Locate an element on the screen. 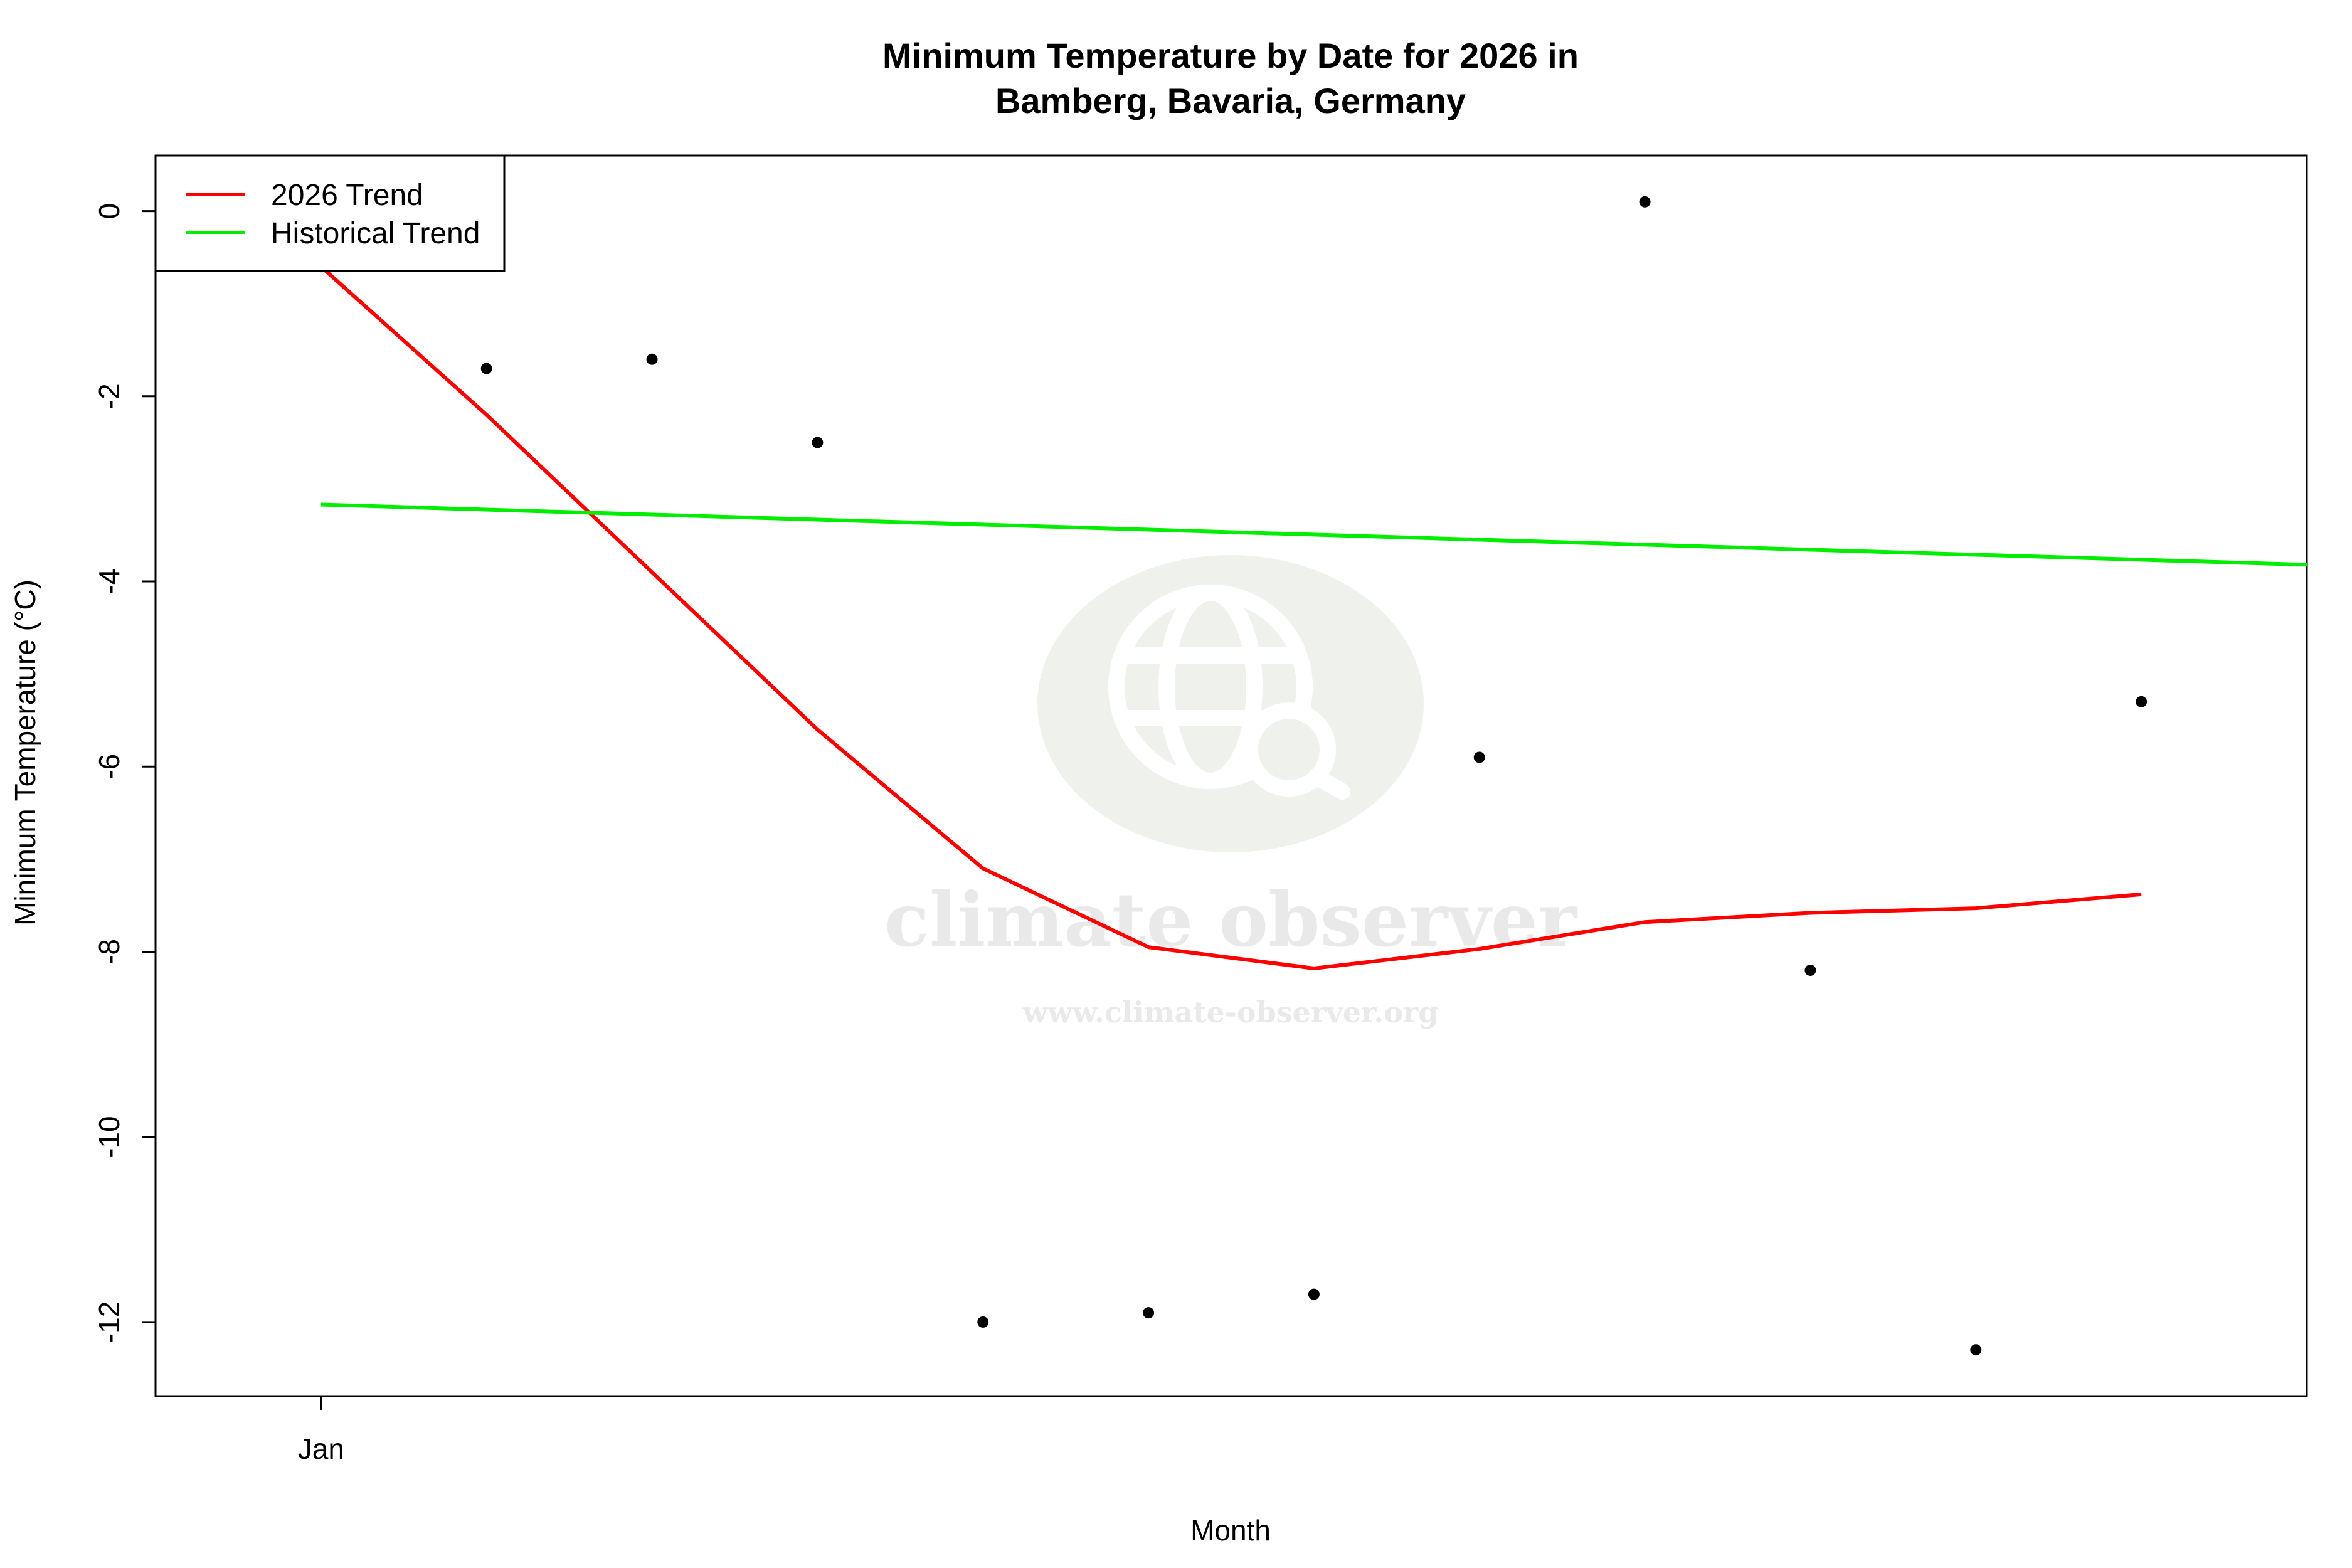 This screenshot has width=2352, height=1568. chart-title-line-2: Bamberg, Bavaria, Germany is located at coordinates (1230, 101).